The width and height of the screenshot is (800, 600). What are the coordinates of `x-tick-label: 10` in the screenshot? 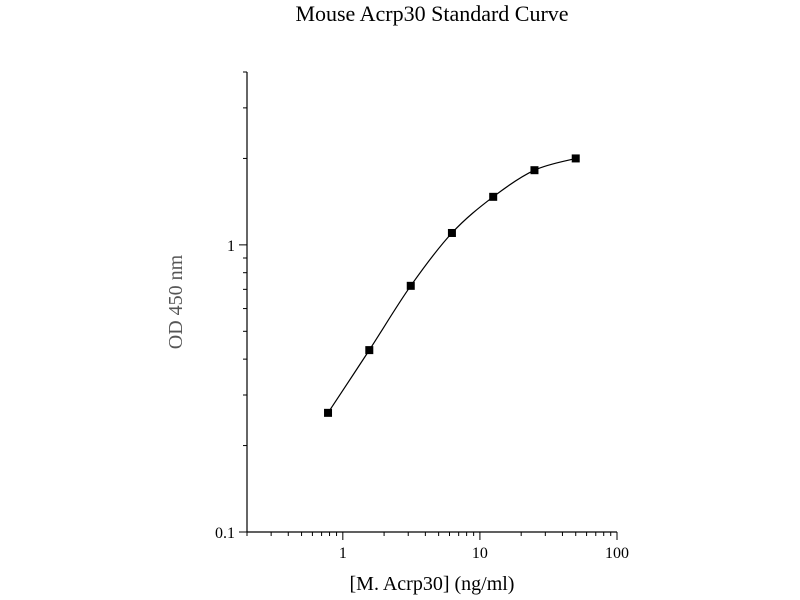 It's located at (480, 553).